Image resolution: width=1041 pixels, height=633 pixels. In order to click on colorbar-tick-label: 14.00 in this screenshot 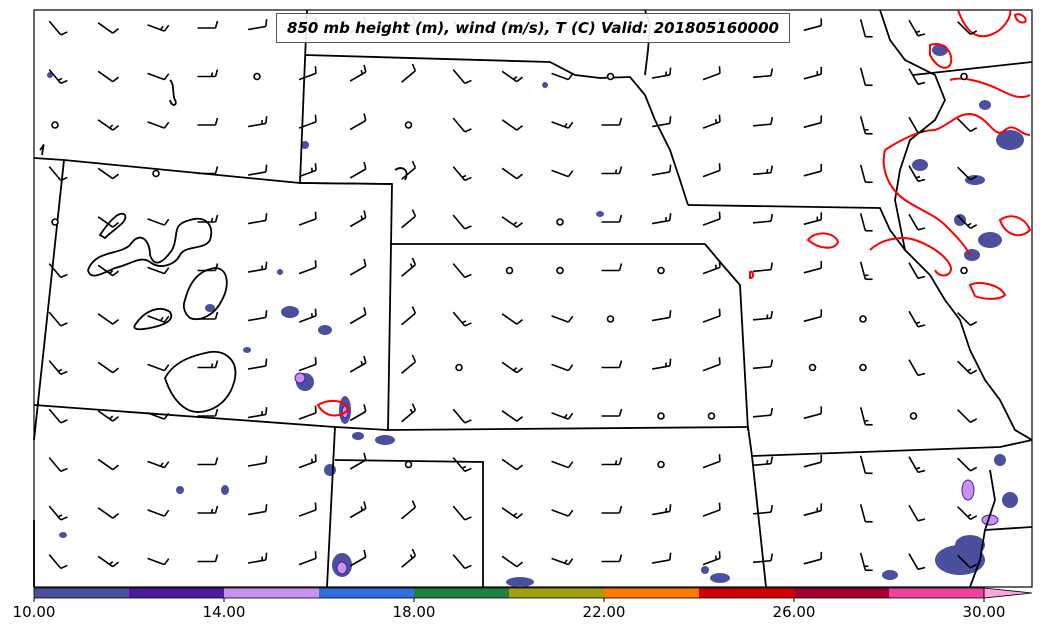, I will do `click(224, 612)`.